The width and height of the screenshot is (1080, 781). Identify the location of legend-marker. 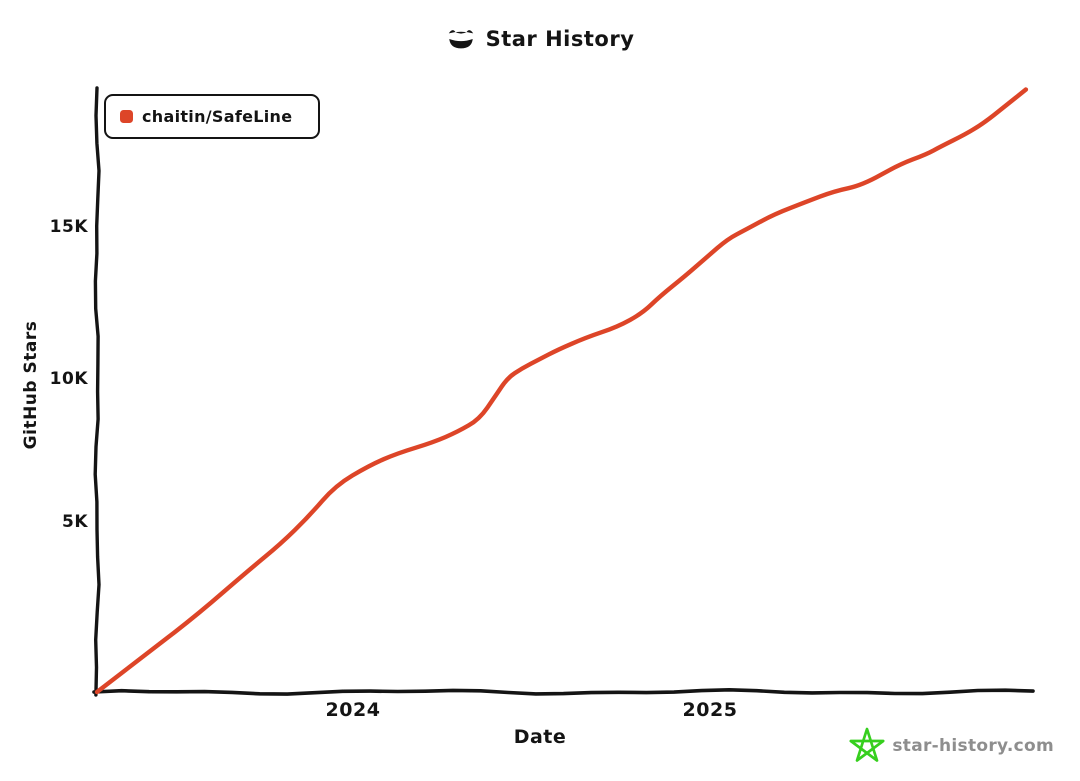
(126, 116).